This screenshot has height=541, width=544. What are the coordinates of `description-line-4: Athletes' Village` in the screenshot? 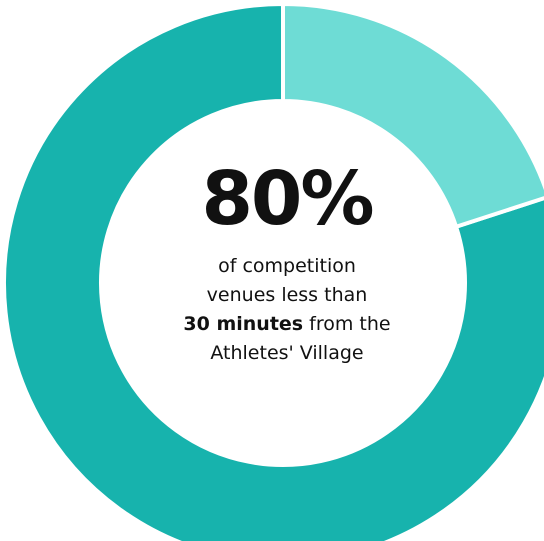 It's located at (287, 353).